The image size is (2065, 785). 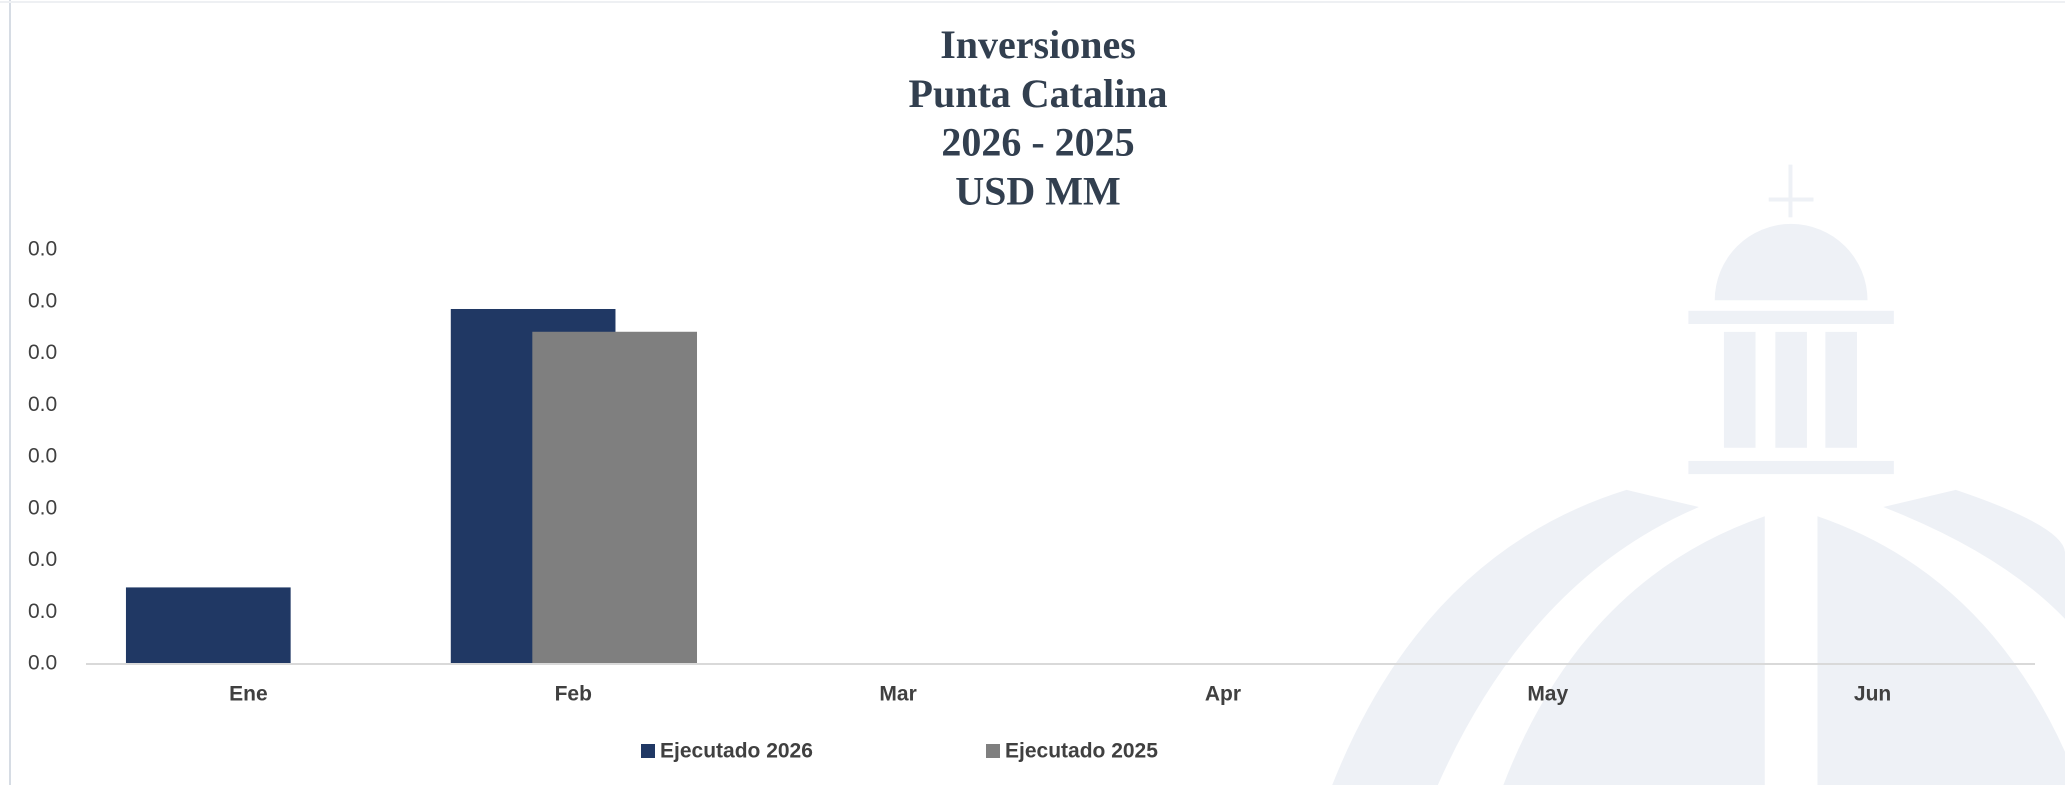 What do you see at coordinates (573, 694) in the screenshot?
I see `x-tick-label: Feb` at bounding box center [573, 694].